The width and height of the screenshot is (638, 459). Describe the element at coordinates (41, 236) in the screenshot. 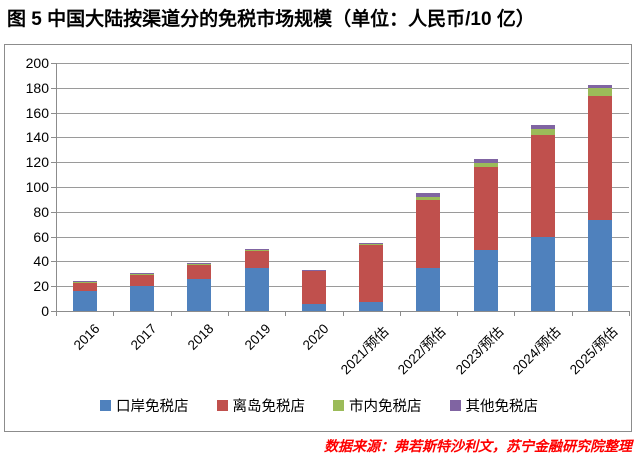

I see `y-axis-label-60: 60` at that location.